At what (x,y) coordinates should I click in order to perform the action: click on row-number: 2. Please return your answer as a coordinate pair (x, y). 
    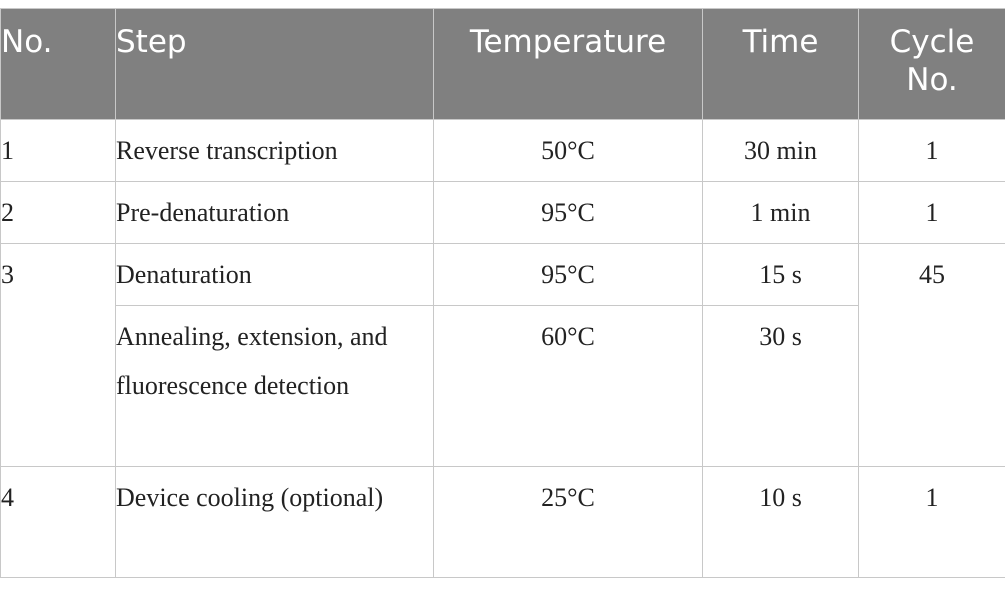
    Looking at the image, I should click on (58, 212).